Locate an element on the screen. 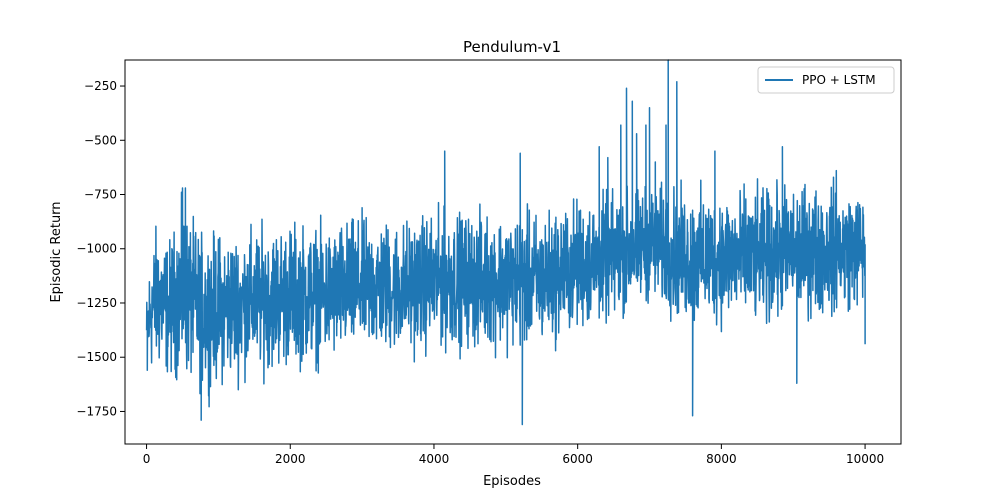 The width and height of the screenshot is (1000, 500). chart-title: Pendulum-v1 is located at coordinates (512, 47).